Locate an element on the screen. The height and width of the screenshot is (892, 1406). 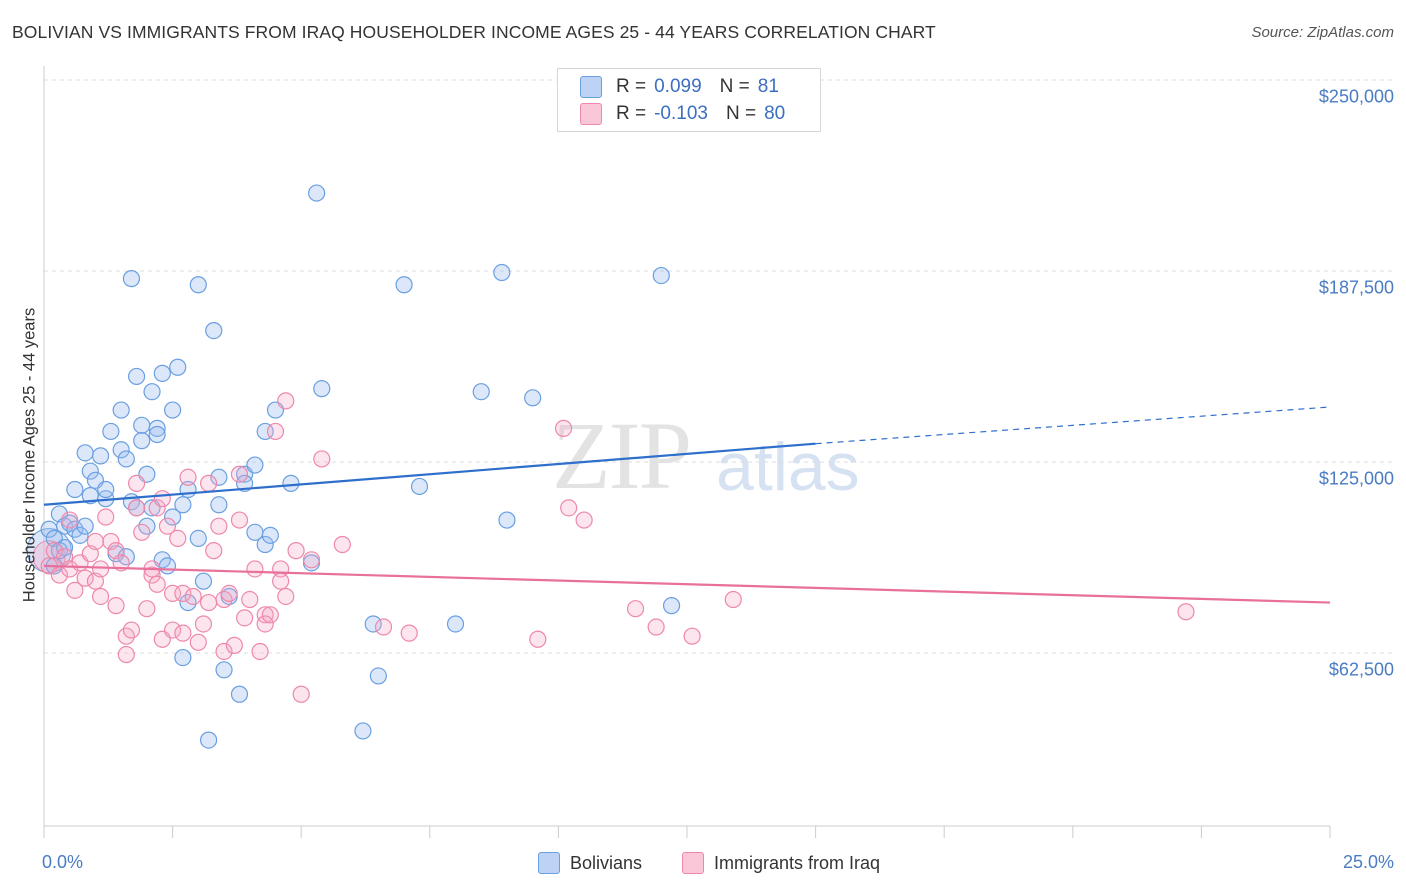
y-tick-label: $250,000 is located at coordinates (1356, 96).